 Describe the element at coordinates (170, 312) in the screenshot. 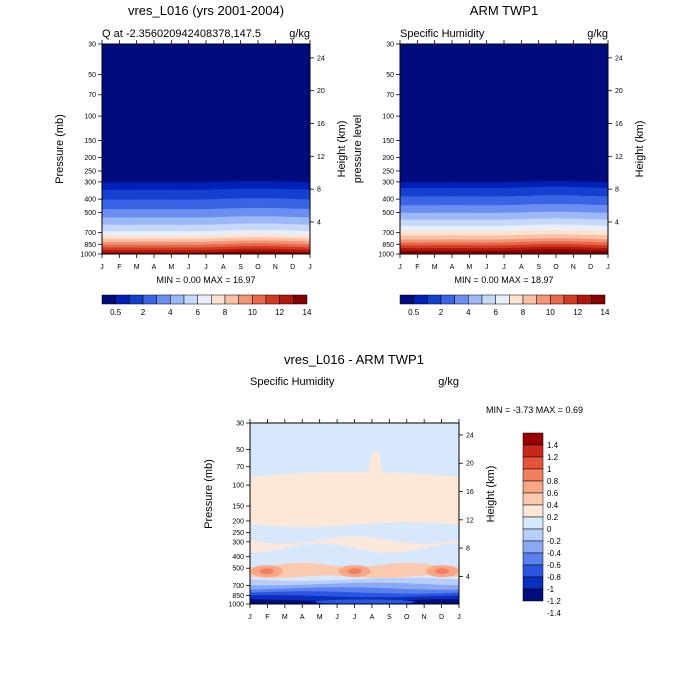

I see `colorbar-label: 4` at that location.